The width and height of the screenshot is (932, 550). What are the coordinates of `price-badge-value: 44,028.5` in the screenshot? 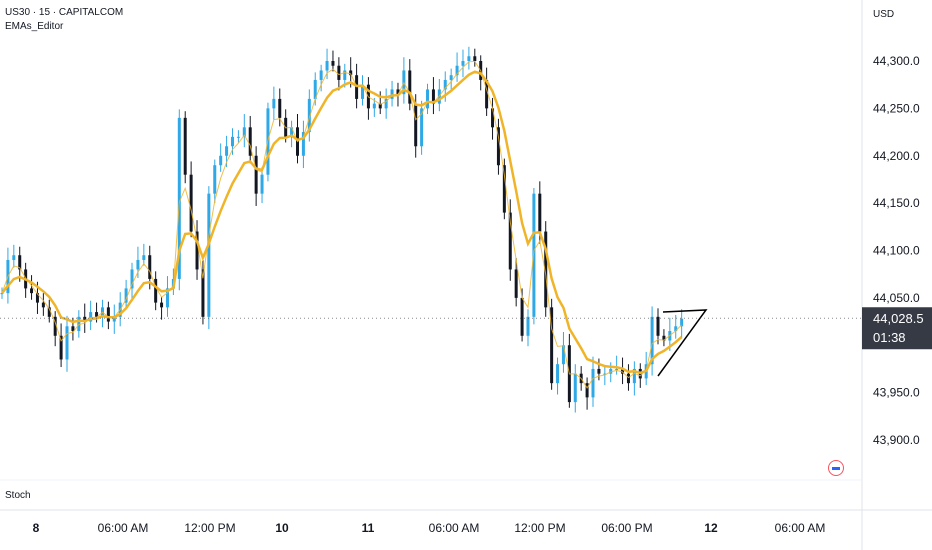 It's located at (898, 318).